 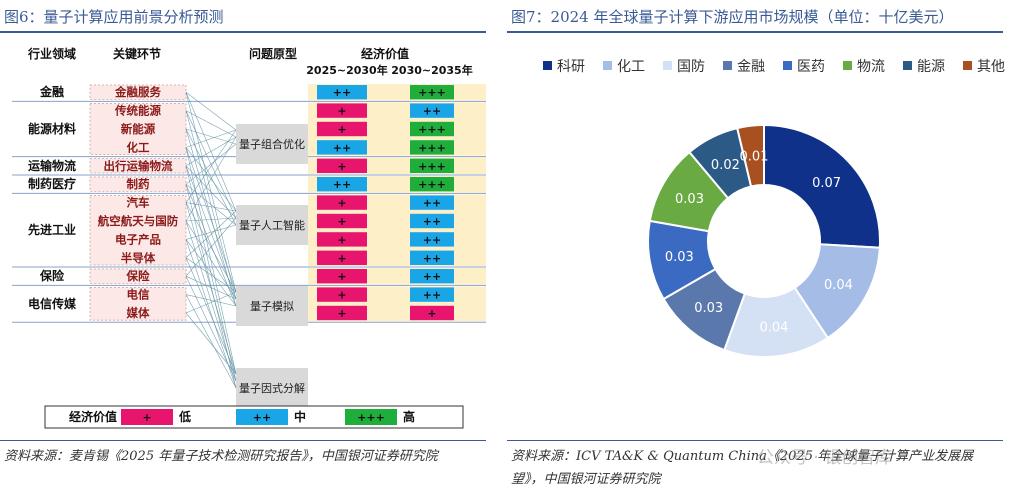 What do you see at coordinates (272, 306) in the screenshot?
I see `problem-label: 量子模拟` at bounding box center [272, 306].